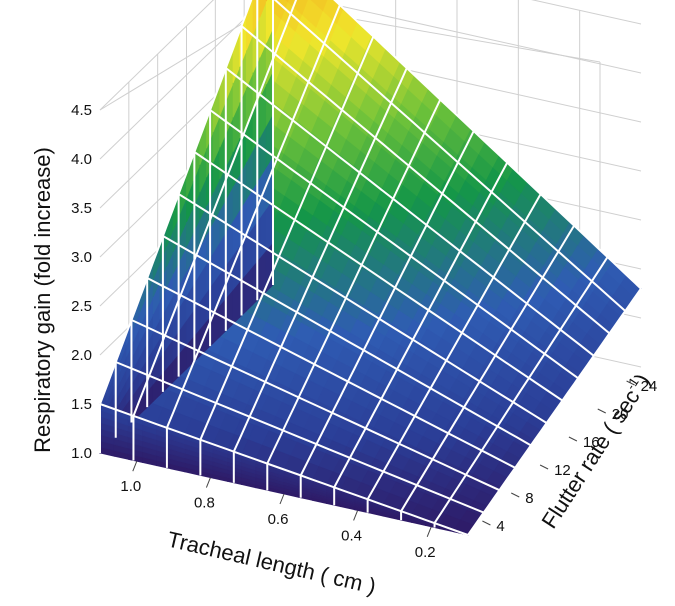 This screenshot has width=675, height=606. Describe the element at coordinates (620, 414) in the screenshot. I see `y-tick-label: 20` at that location.